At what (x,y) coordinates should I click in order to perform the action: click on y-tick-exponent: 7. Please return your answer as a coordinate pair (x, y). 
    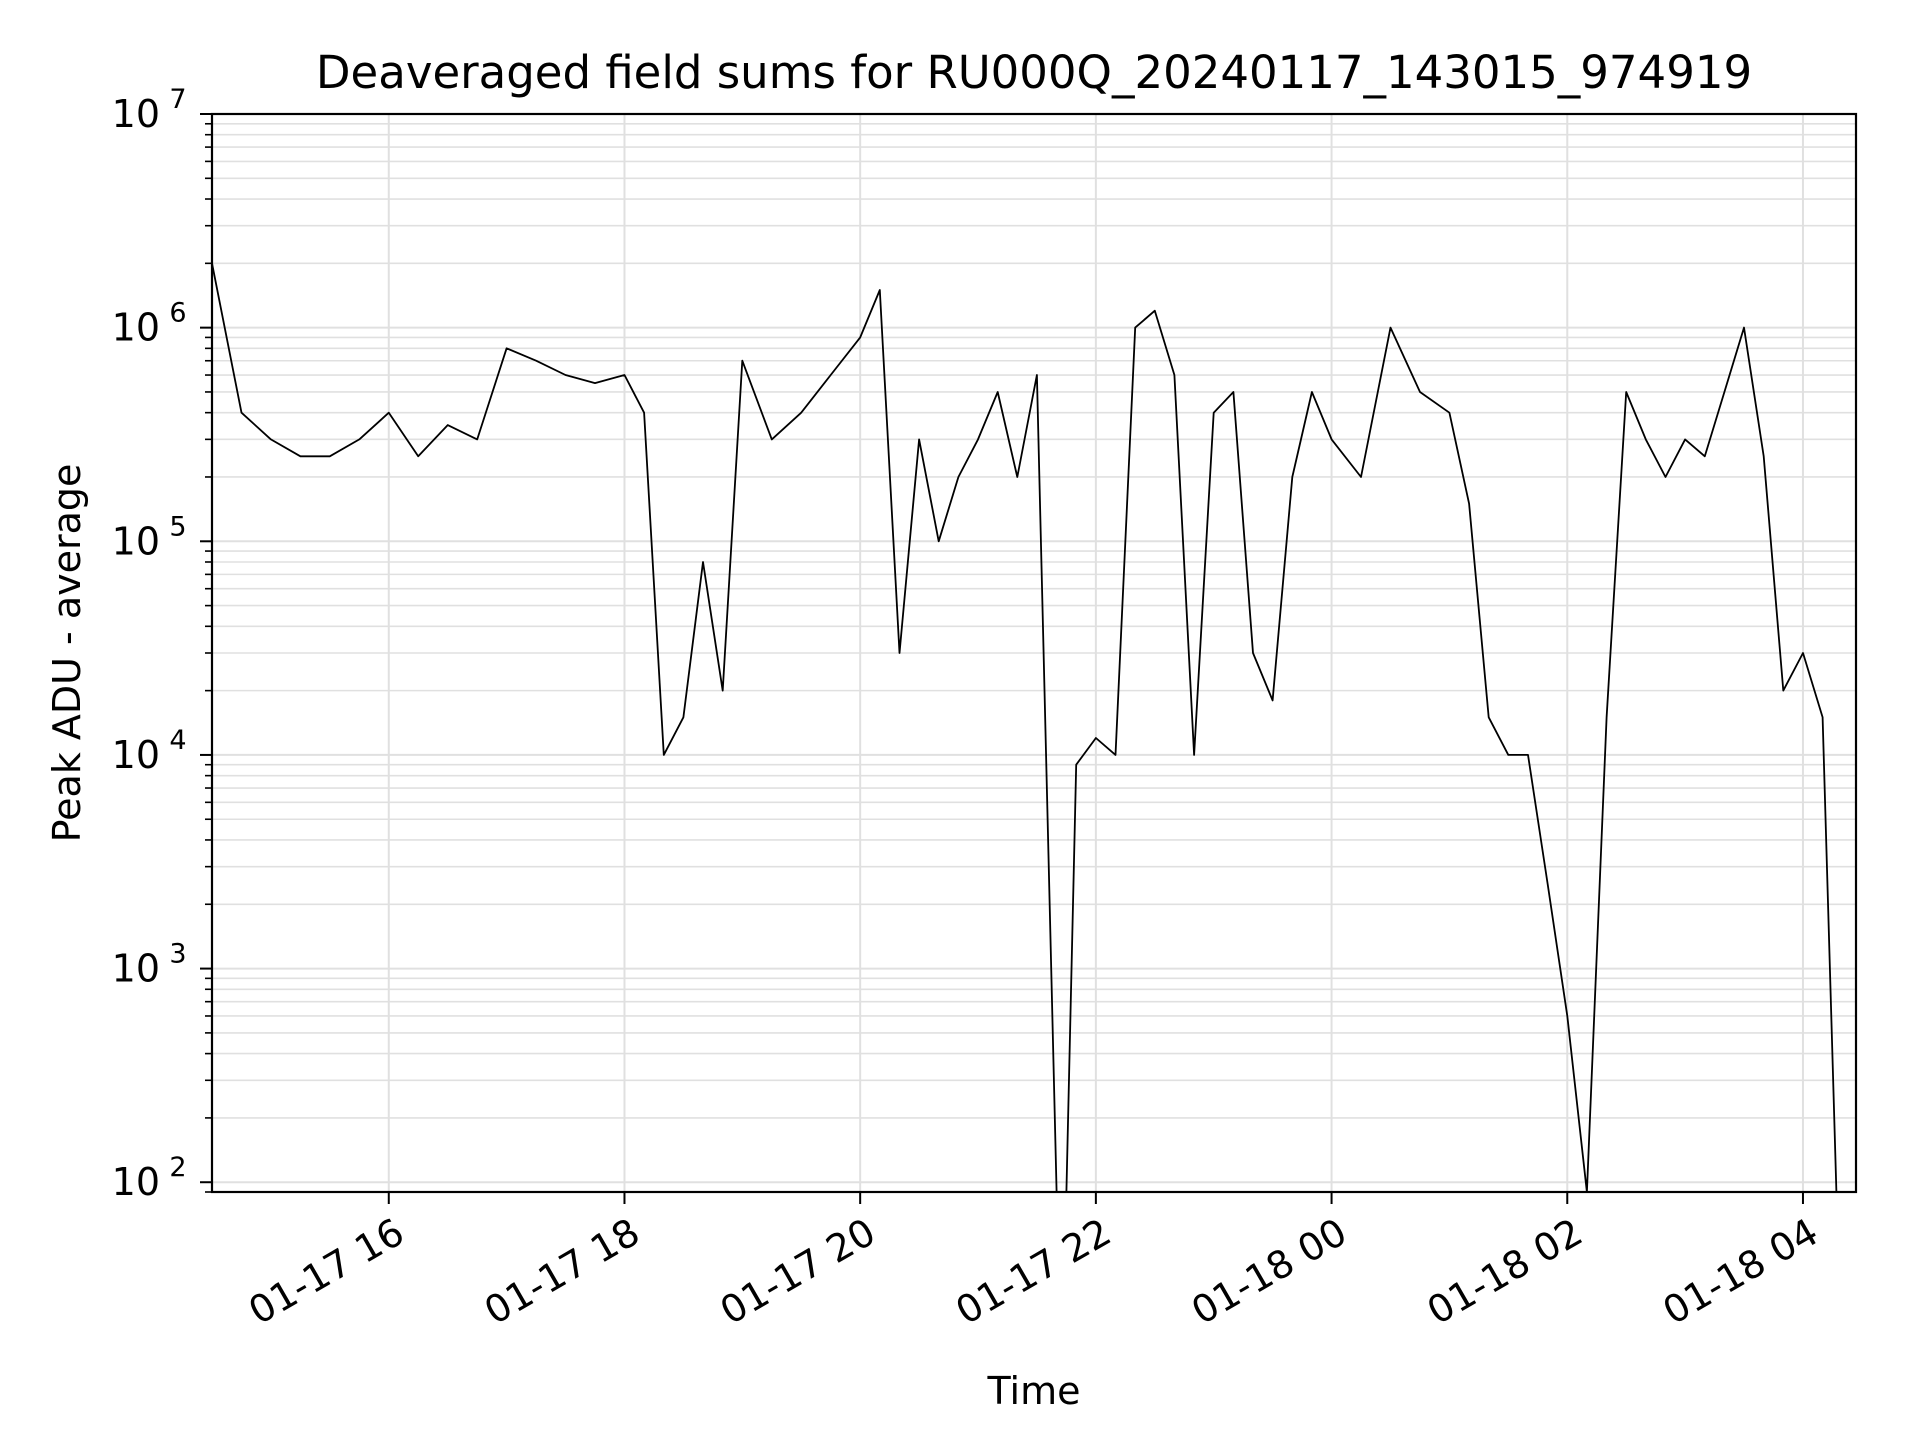
    Looking at the image, I should click on (177, 99).